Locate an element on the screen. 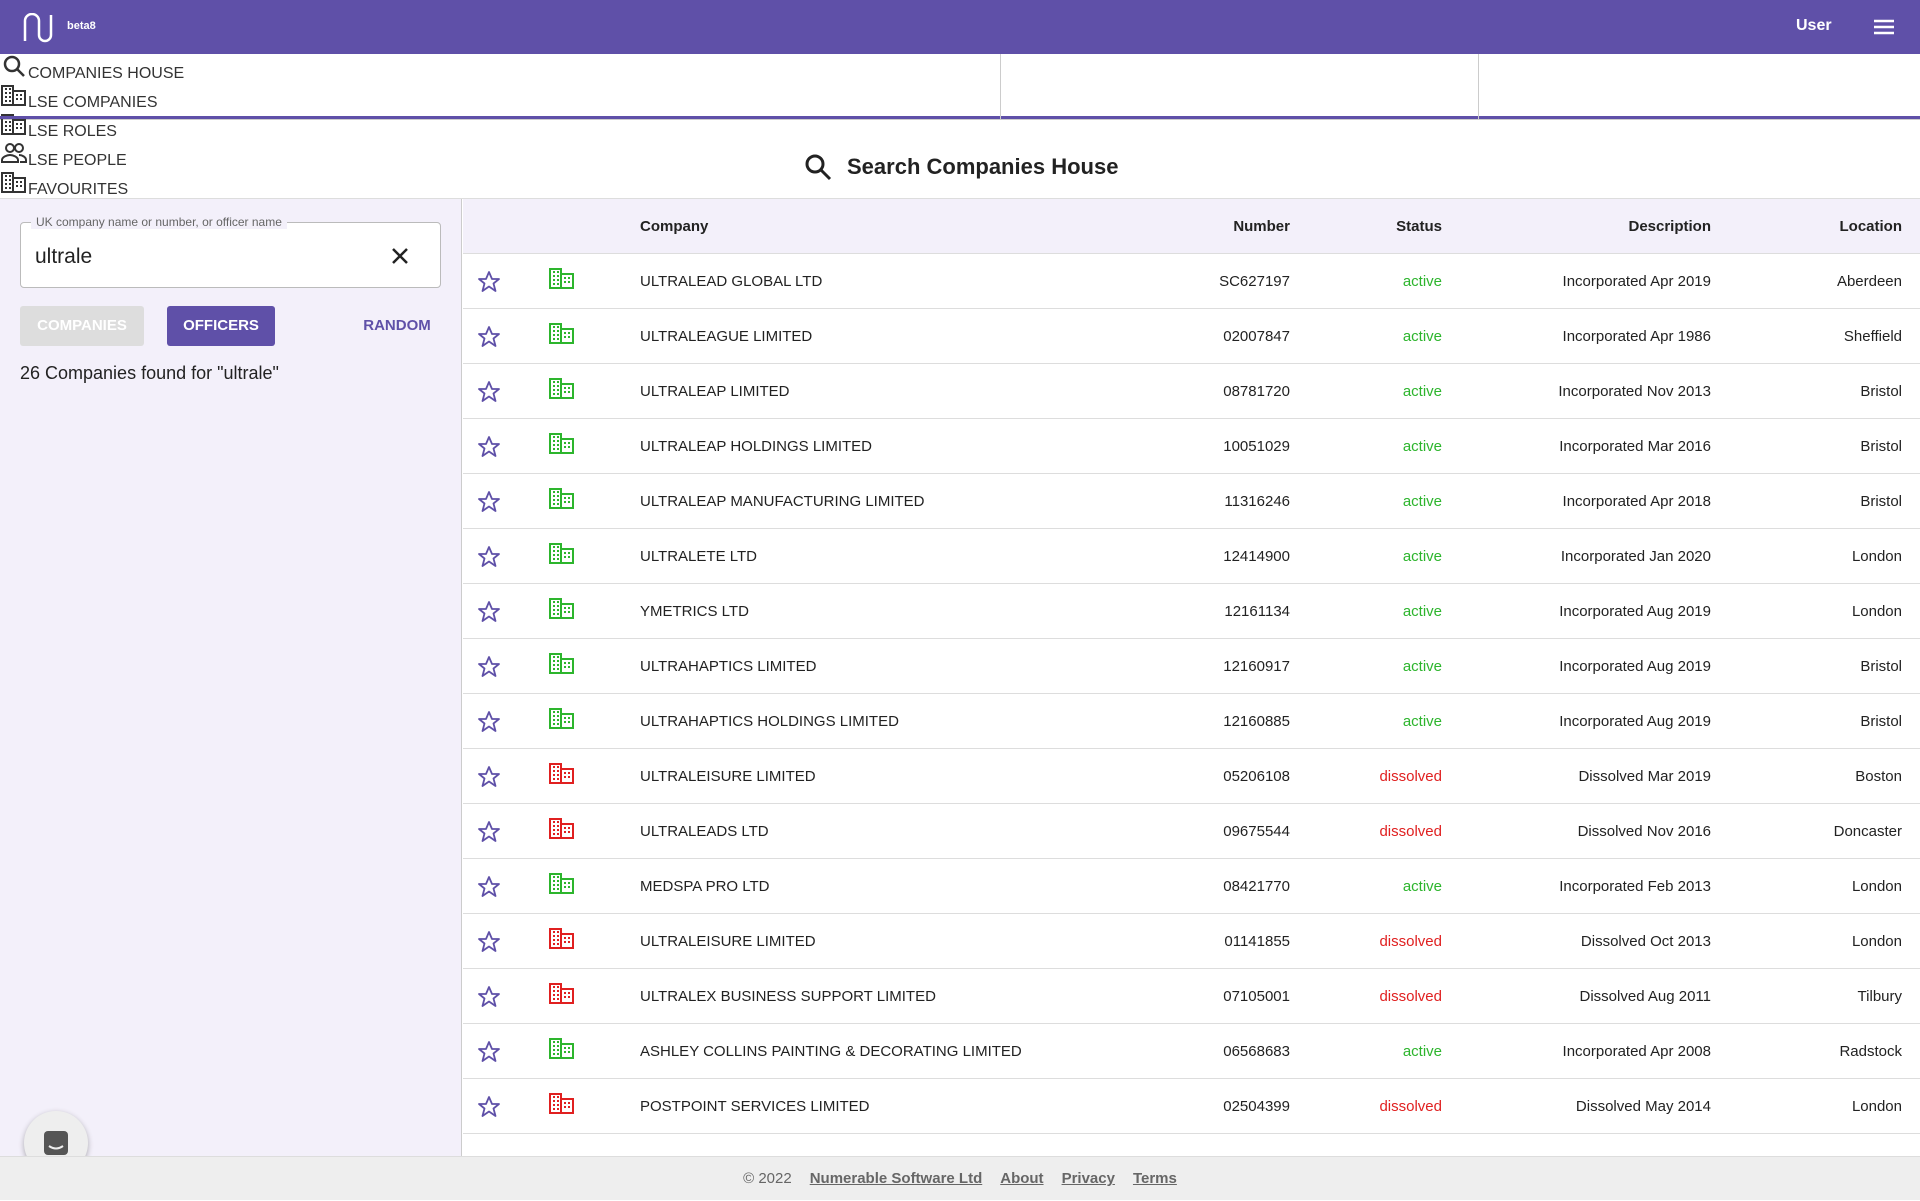  tab-label: COMPANIES HOUSE is located at coordinates (106, 73).